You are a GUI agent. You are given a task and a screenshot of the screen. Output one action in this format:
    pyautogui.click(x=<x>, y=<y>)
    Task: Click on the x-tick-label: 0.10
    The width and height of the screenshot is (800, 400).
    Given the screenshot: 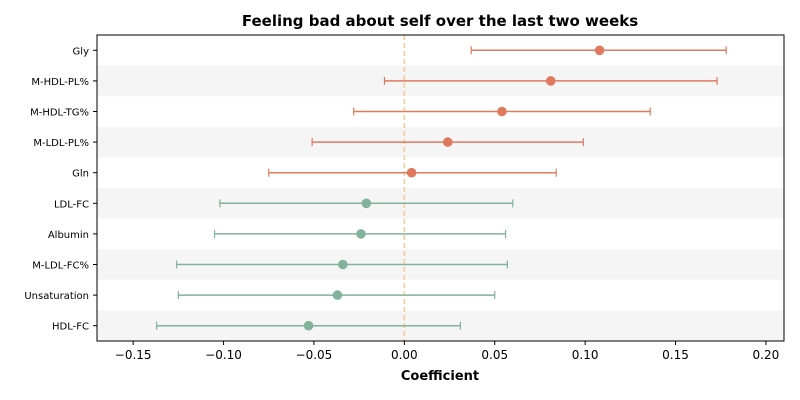 What is the action you would take?
    pyautogui.click(x=585, y=355)
    